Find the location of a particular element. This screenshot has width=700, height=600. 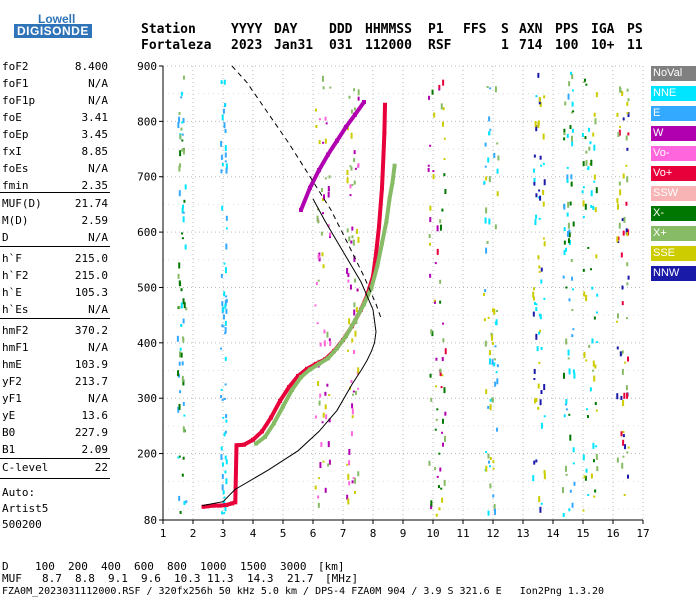

muf-value: 8.8 is located at coordinates (85, 578).